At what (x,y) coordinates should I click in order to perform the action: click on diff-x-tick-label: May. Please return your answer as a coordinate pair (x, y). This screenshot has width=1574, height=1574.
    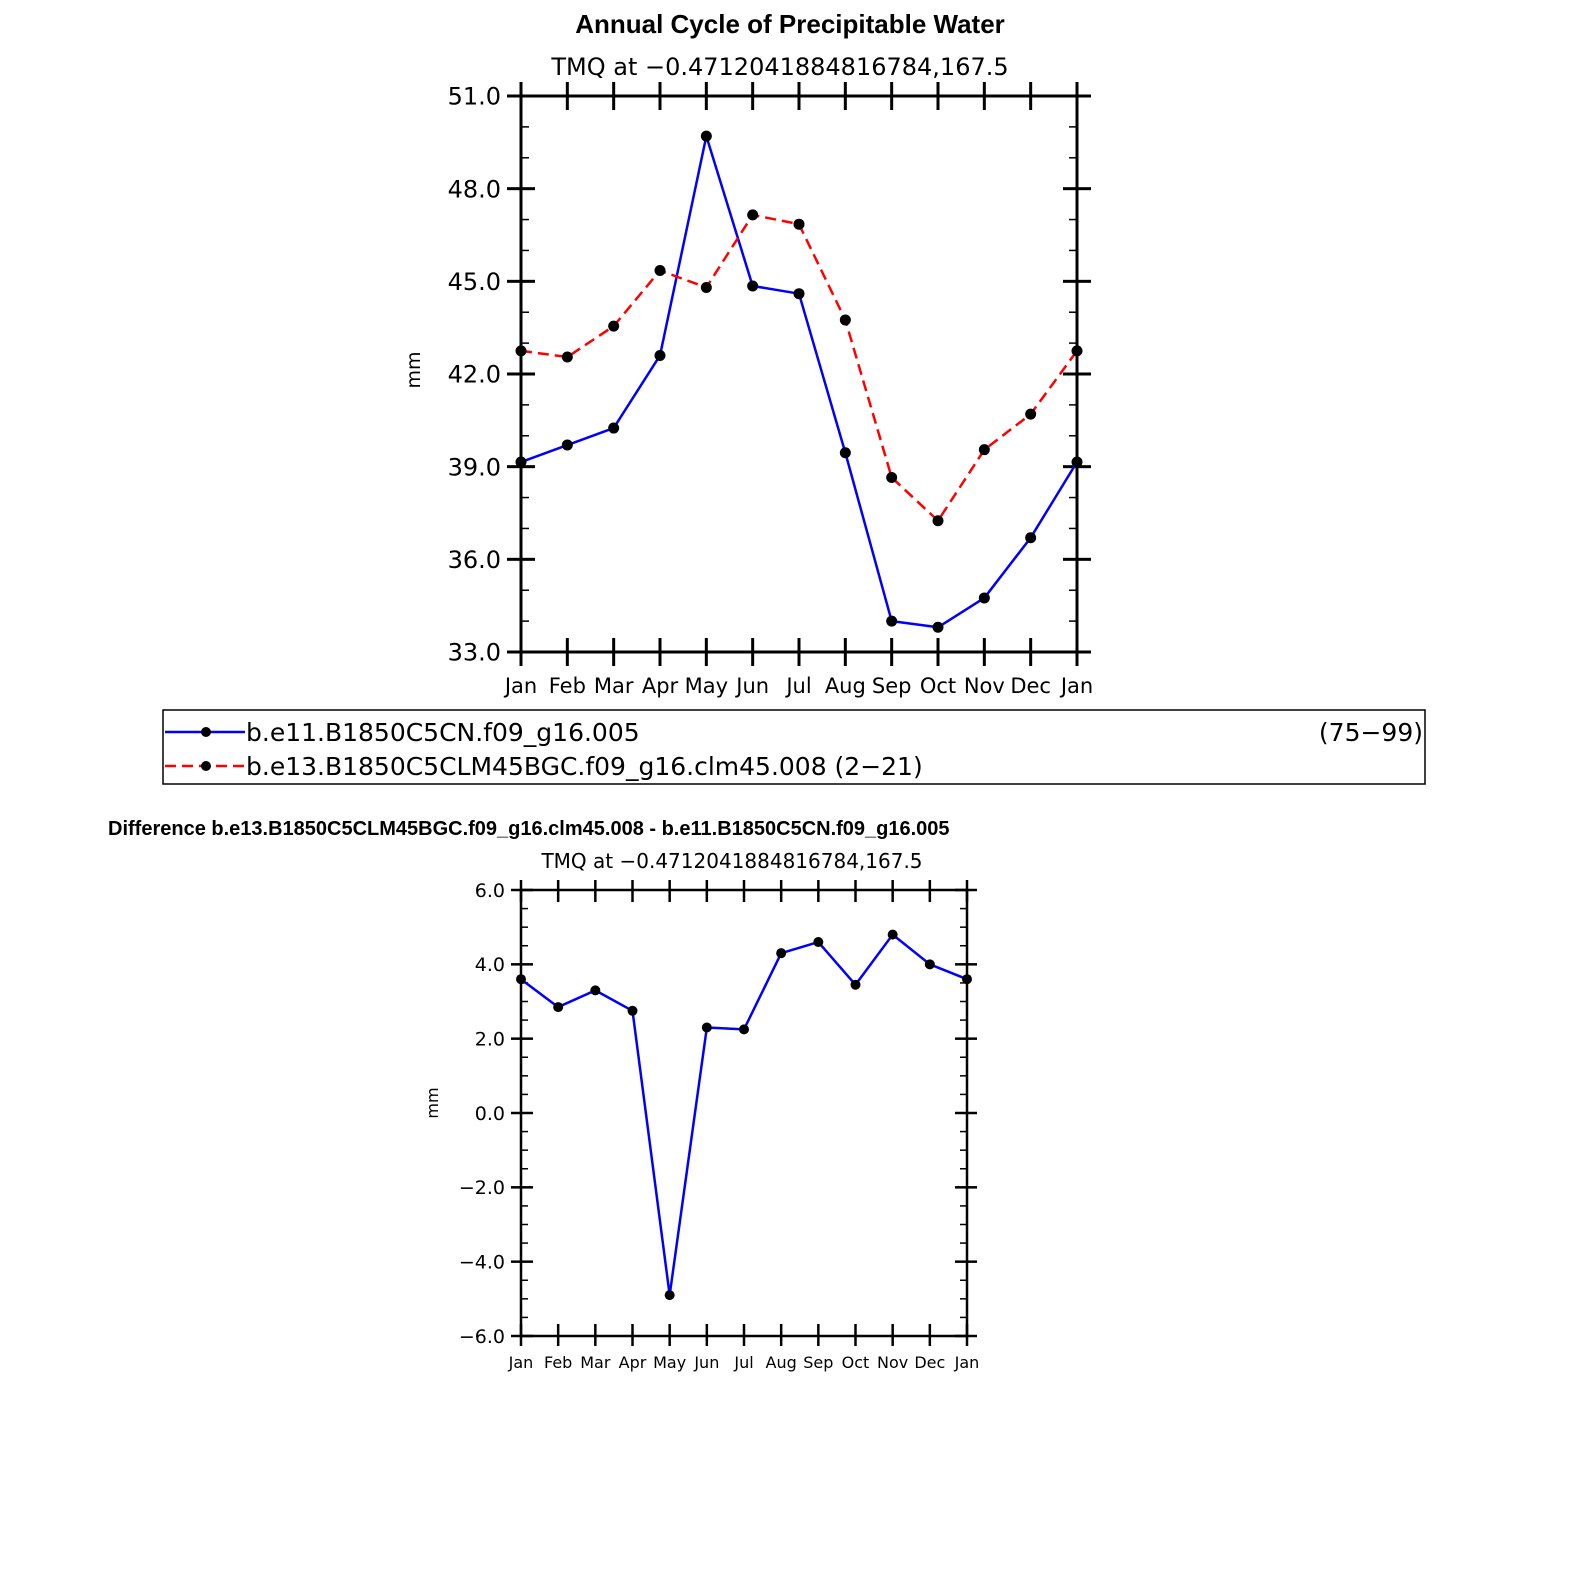
    Looking at the image, I should click on (669, 1362).